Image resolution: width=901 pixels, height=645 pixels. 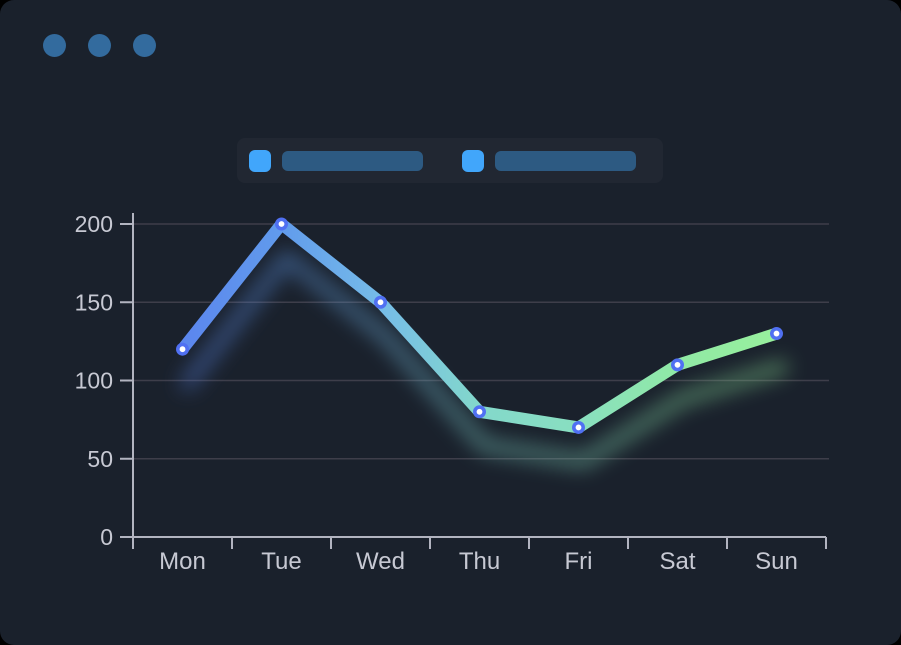 I want to click on y-tick-label: 50, so click(x=100, y=459).